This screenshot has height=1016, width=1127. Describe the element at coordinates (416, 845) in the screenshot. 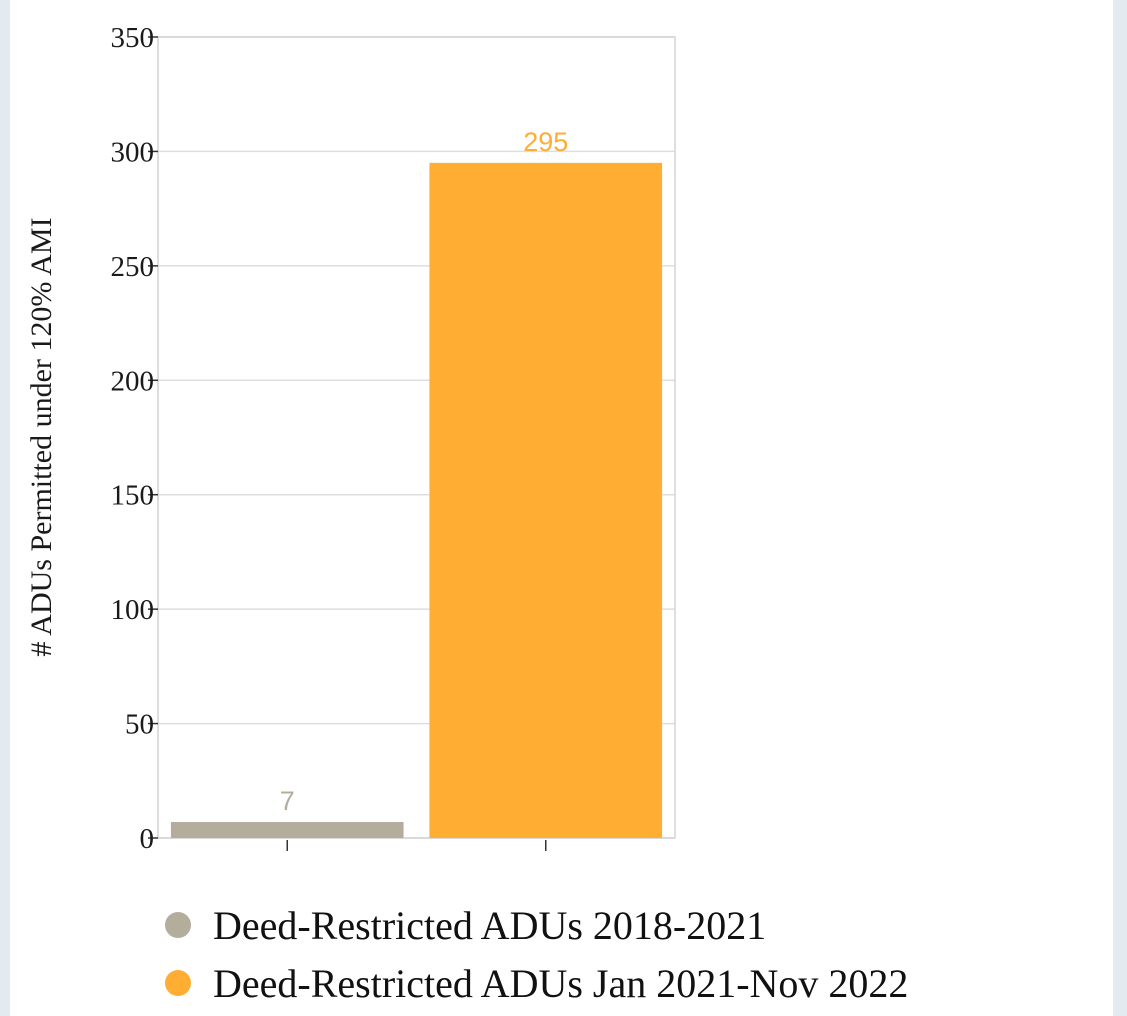

I see `x-axis-ticks` at that location.